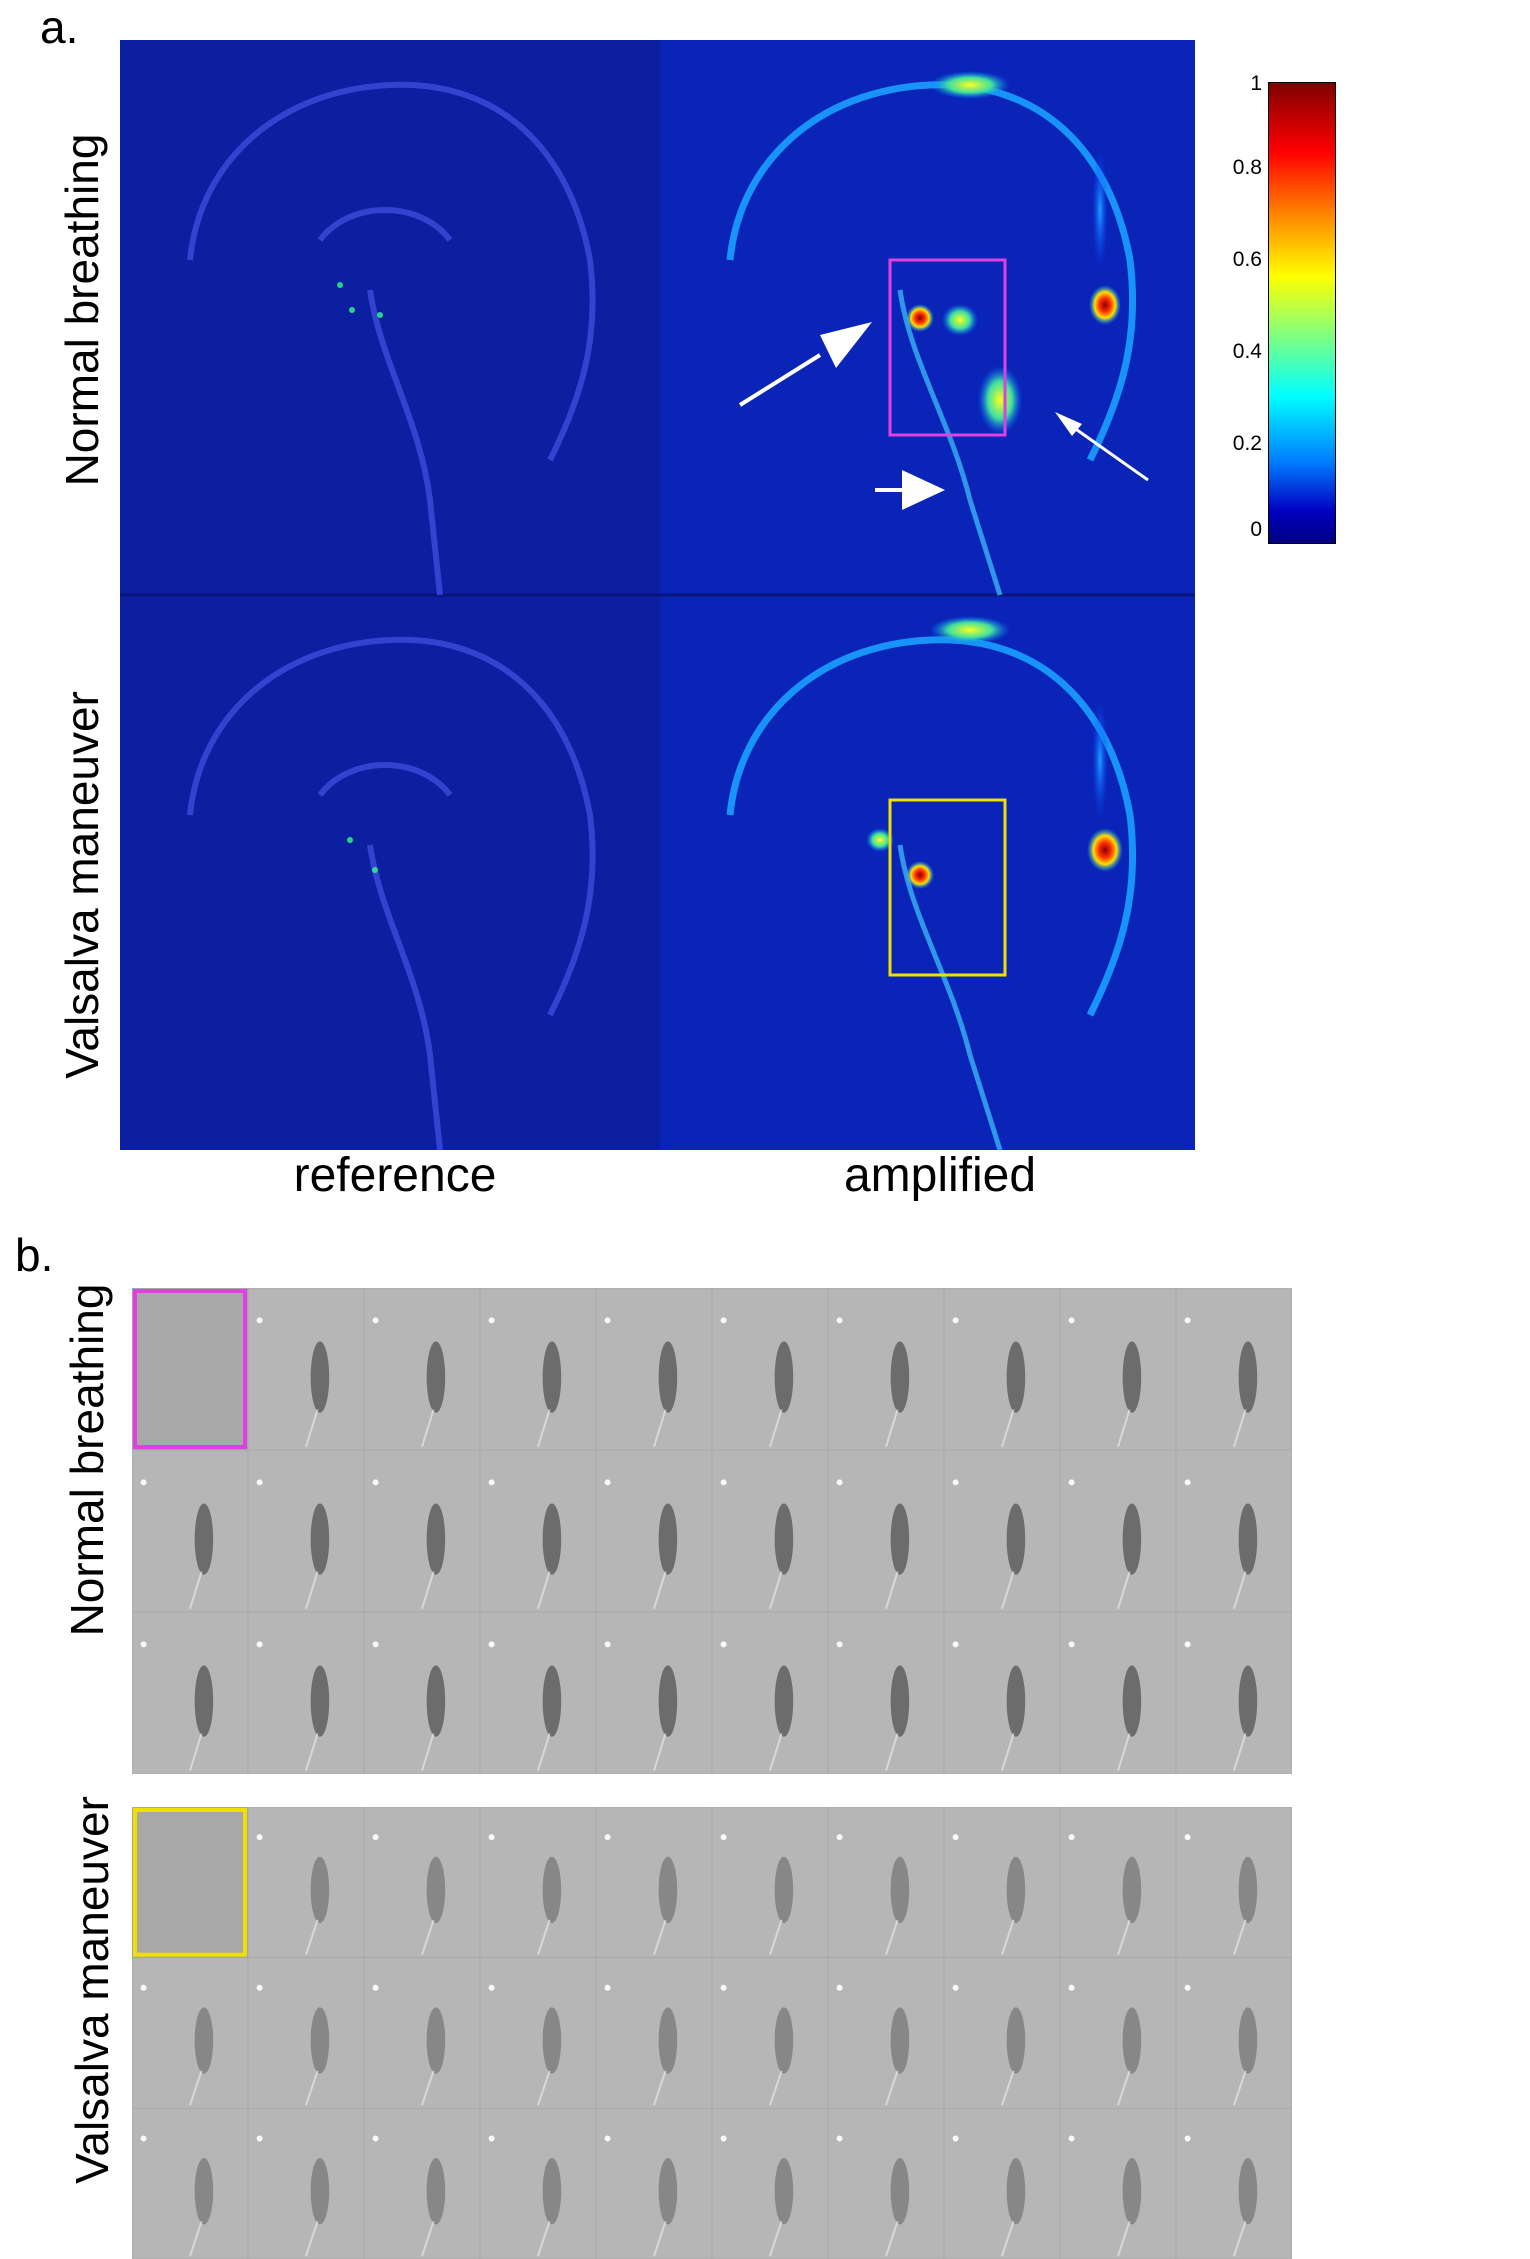 The image size is (1530, 2259). I want to click on colorbar, so click(1302, 313).